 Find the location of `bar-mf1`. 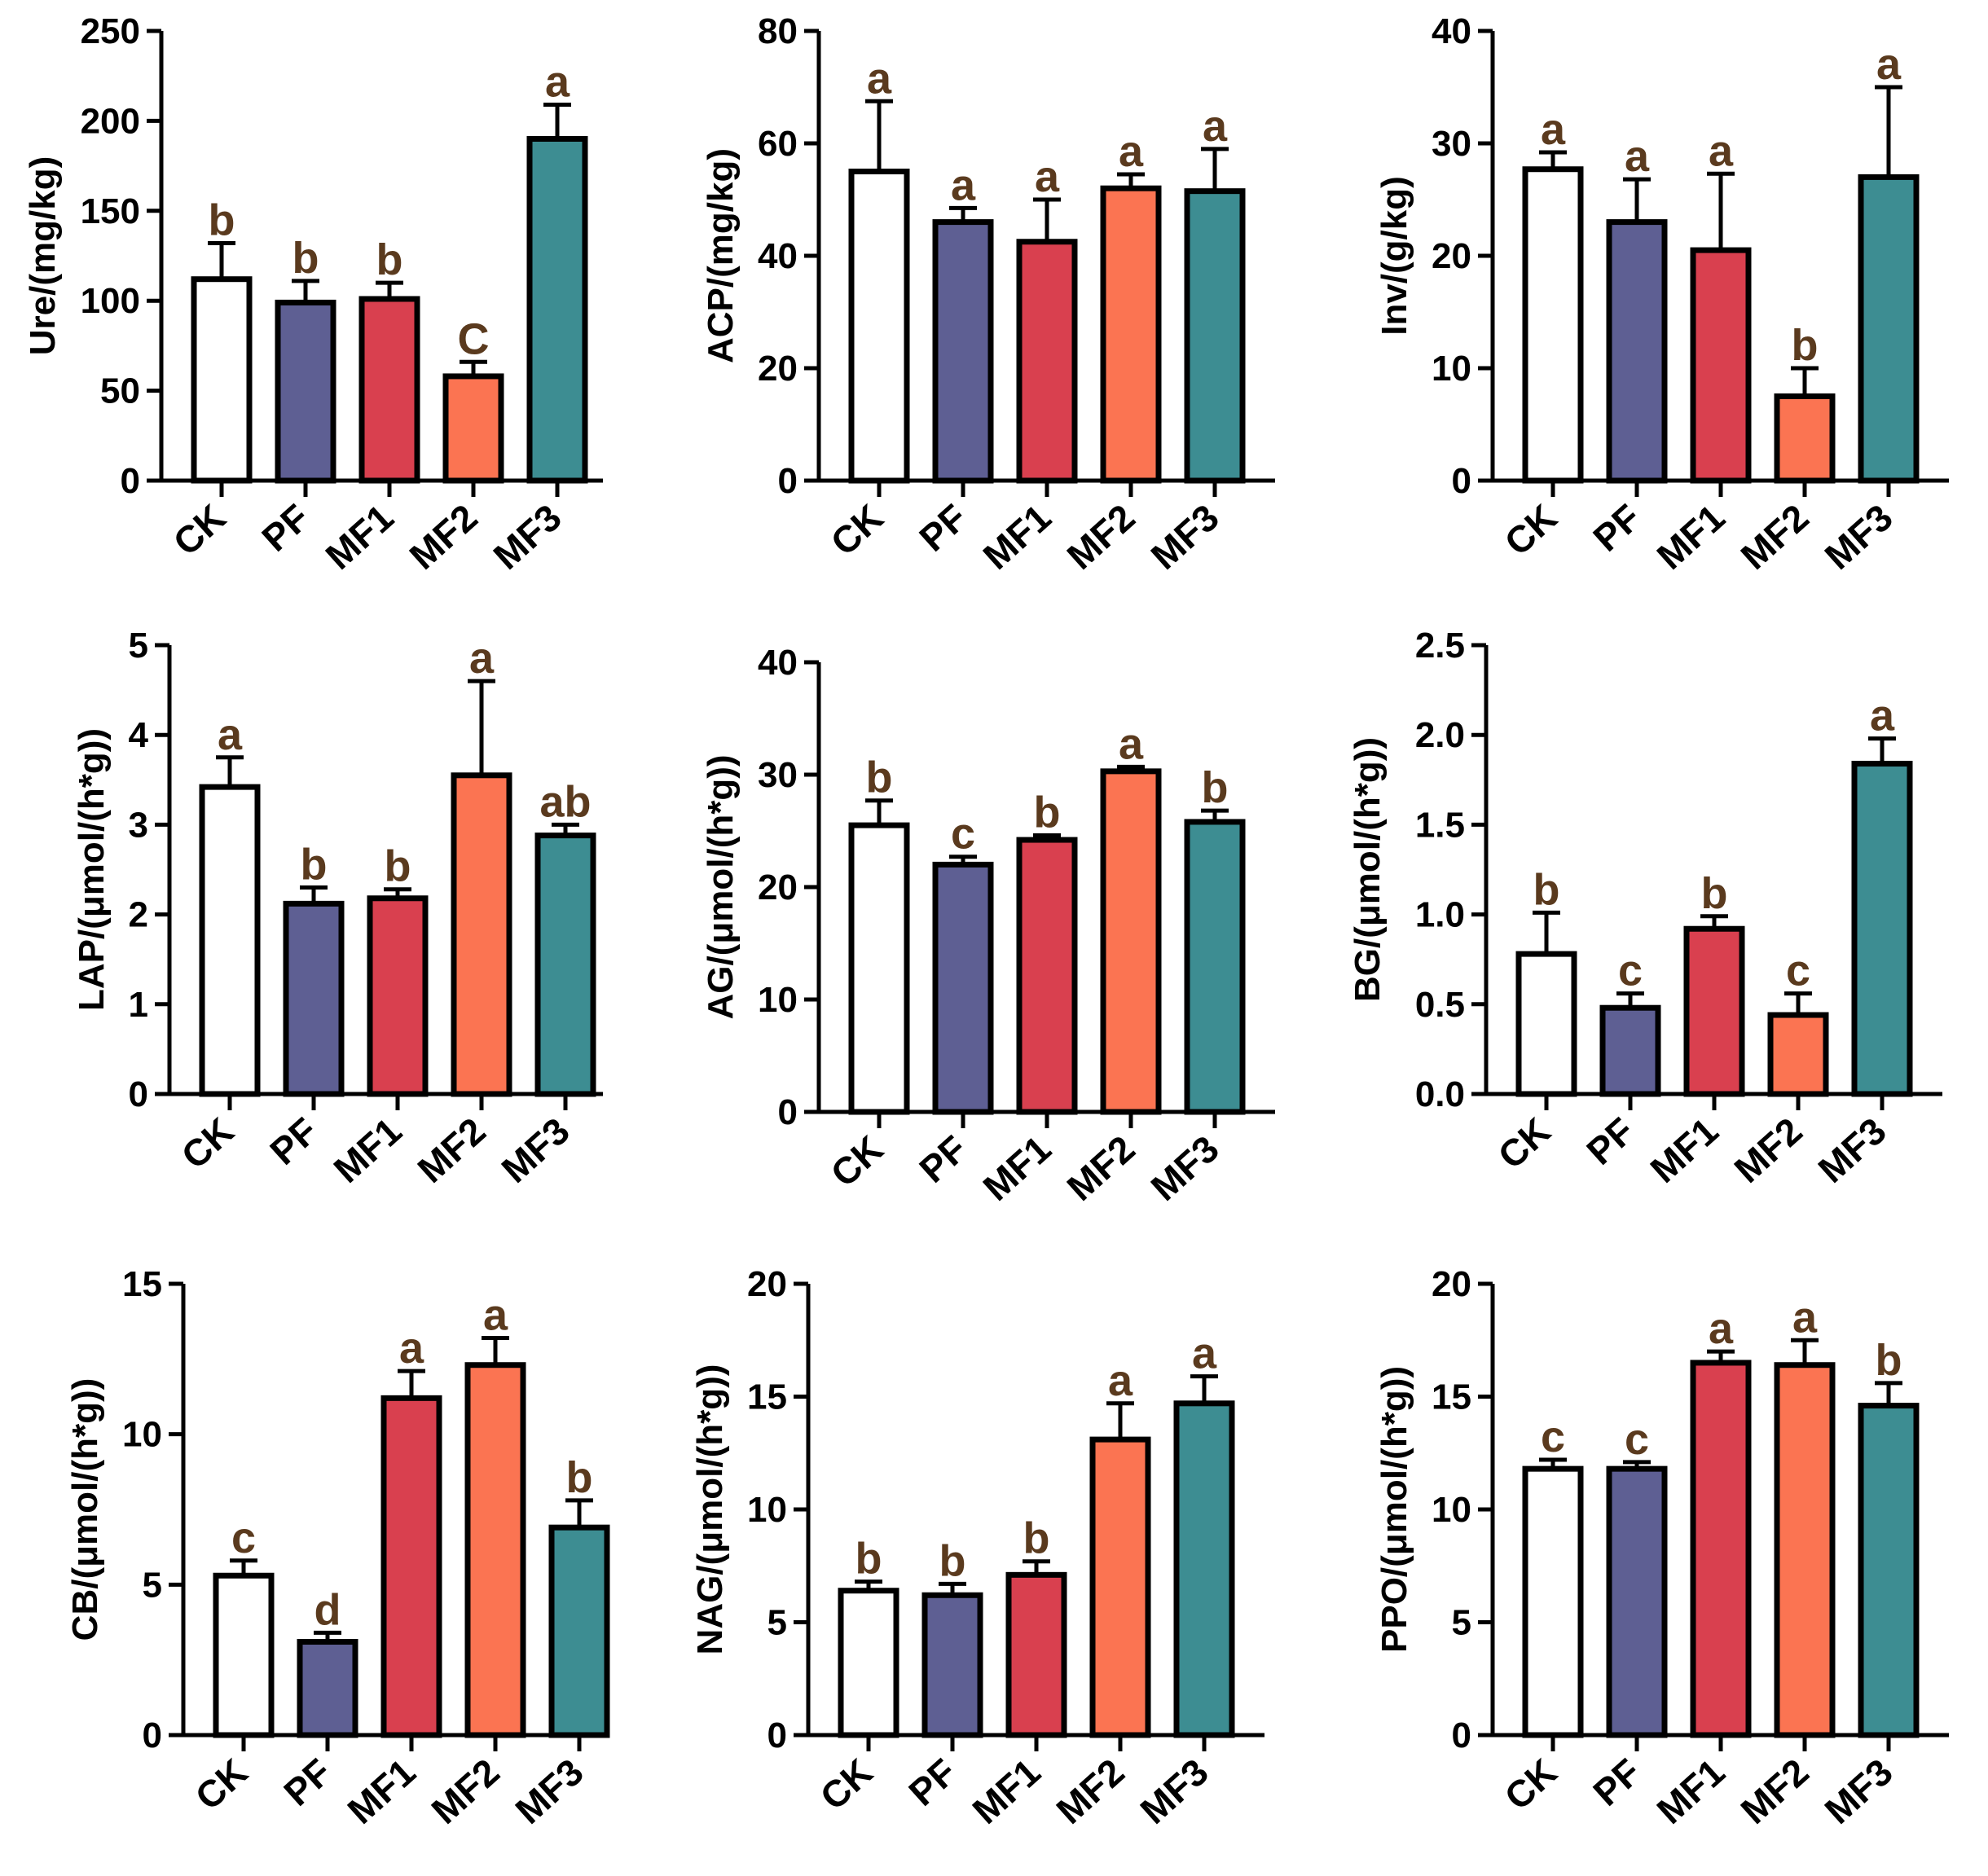

bar-mf1 is located at coordinates (389, 390).